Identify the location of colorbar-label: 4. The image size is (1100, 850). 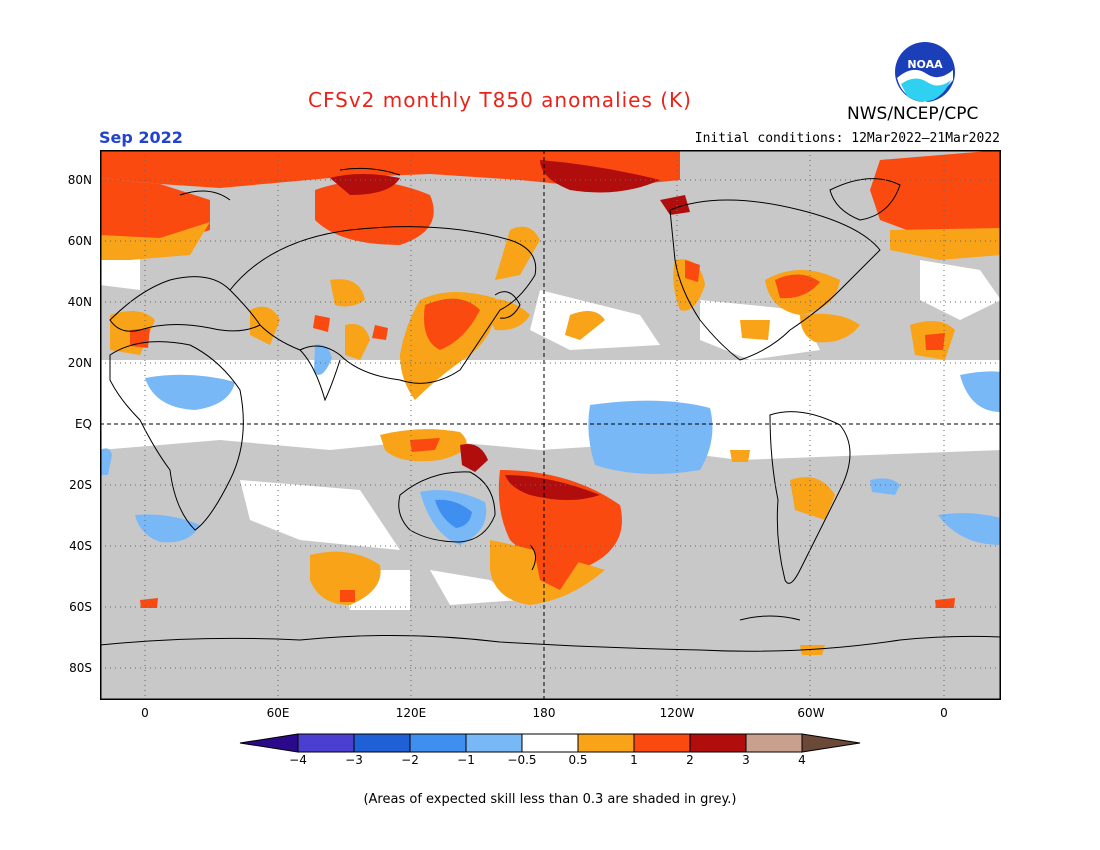
(802, 760).